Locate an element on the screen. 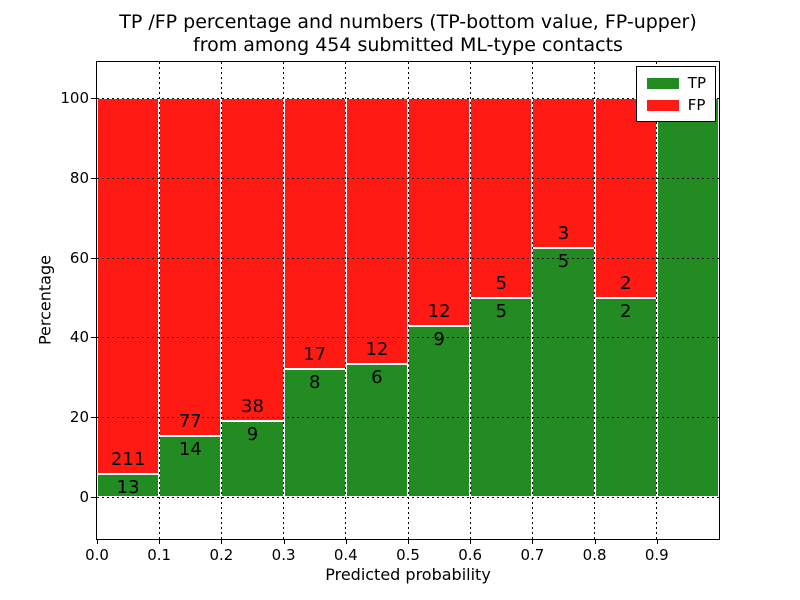 Image resolution: width=800 pixels, height=600 pixels. annotation-tp-count: 6 is located at coordinates (377, 377).